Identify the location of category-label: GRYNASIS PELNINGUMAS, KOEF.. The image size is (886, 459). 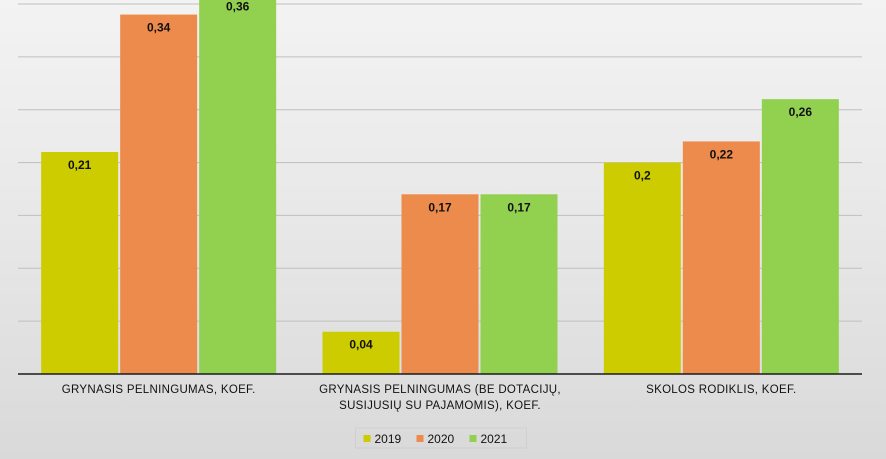
(159, 390).